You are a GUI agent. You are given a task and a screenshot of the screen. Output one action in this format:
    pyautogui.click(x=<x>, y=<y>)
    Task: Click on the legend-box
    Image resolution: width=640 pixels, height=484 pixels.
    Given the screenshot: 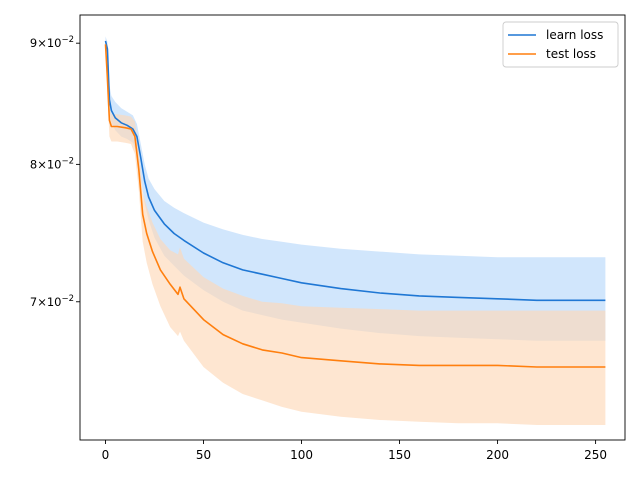 What is the action you would take?
    pyautogui.click(x=560, y=44)
    